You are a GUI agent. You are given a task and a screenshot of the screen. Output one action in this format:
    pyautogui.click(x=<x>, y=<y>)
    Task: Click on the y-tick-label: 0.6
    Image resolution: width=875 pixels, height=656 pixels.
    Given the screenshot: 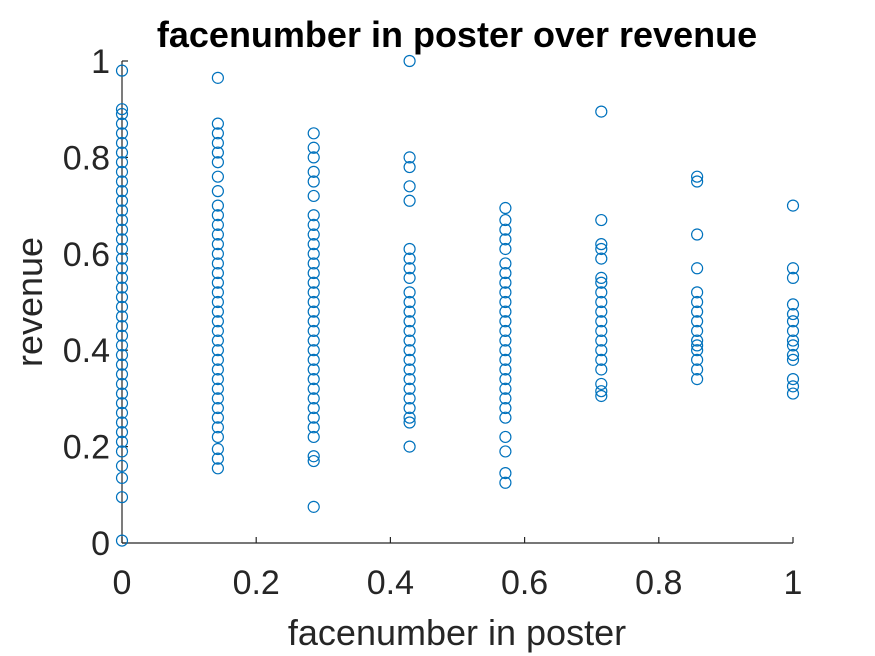 What is the action you would take?
    pyautogui.click(x=86, y=255)
    